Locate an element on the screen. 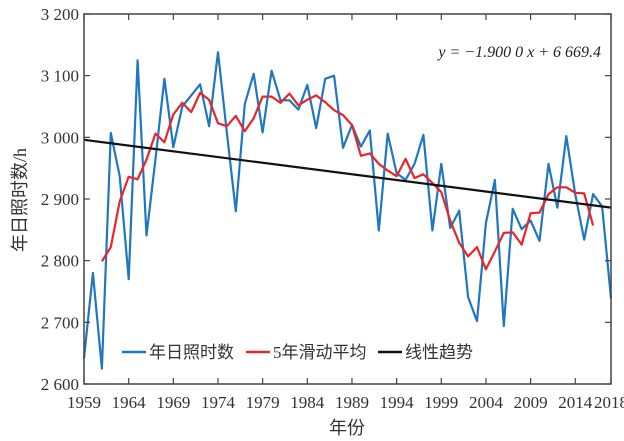 The height and width of the screenshot is (441, 624). x-axis-label: 年份 is located at coordinates (347, 428).